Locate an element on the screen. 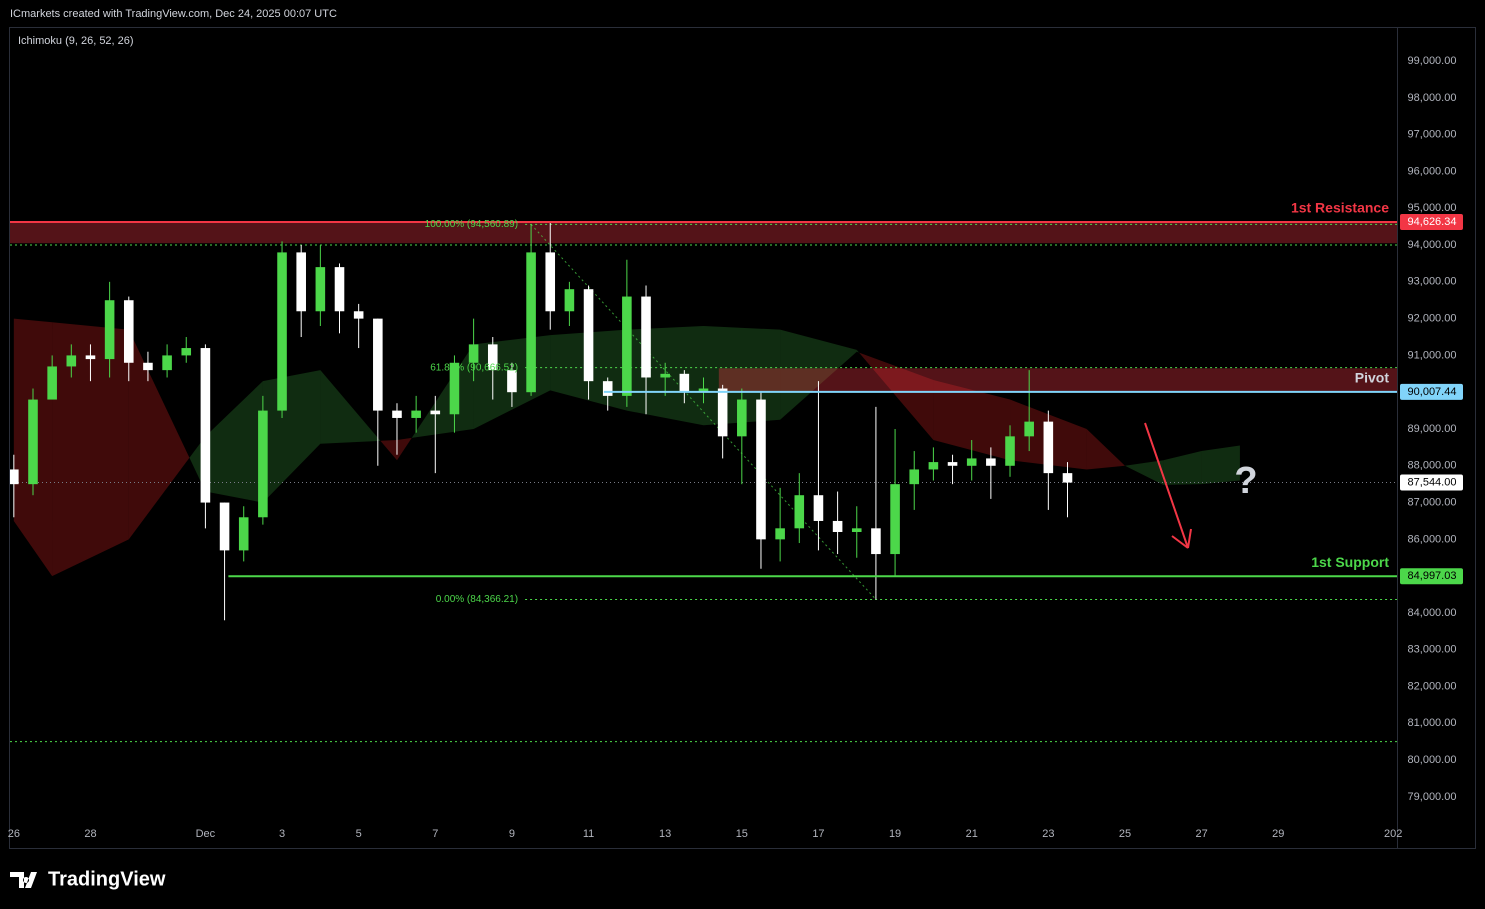  y-tick-label: 97,000.00 is located at coordinates (1432, 135).